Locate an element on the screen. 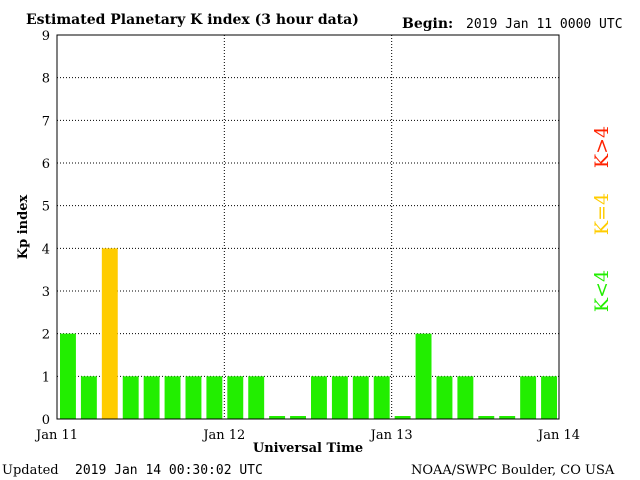 The image size is (640, 480). updated-label: Updated is located at coordinates (30, 470).